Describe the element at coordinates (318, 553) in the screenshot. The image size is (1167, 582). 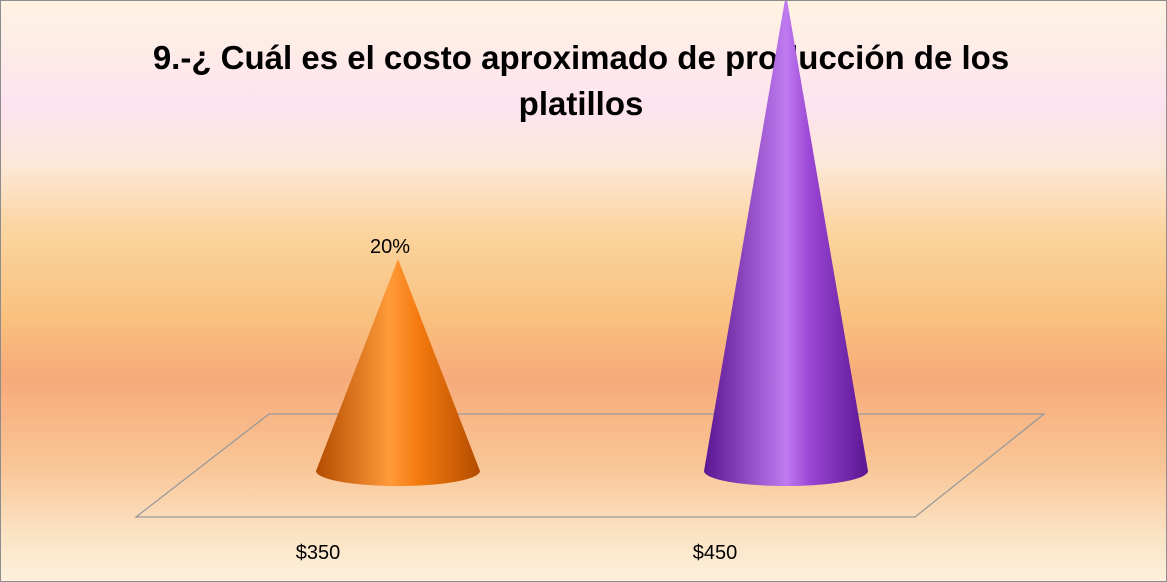
I see `category-label: $350` at that location.